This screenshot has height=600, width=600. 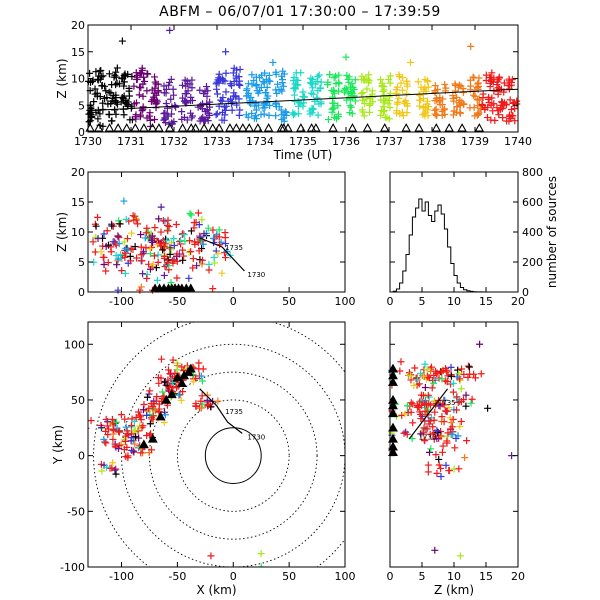 What do you see at coordinates (345, 576) in the screenshot?
I see `x-tick-label: 100` at bounding box center [345, 576].